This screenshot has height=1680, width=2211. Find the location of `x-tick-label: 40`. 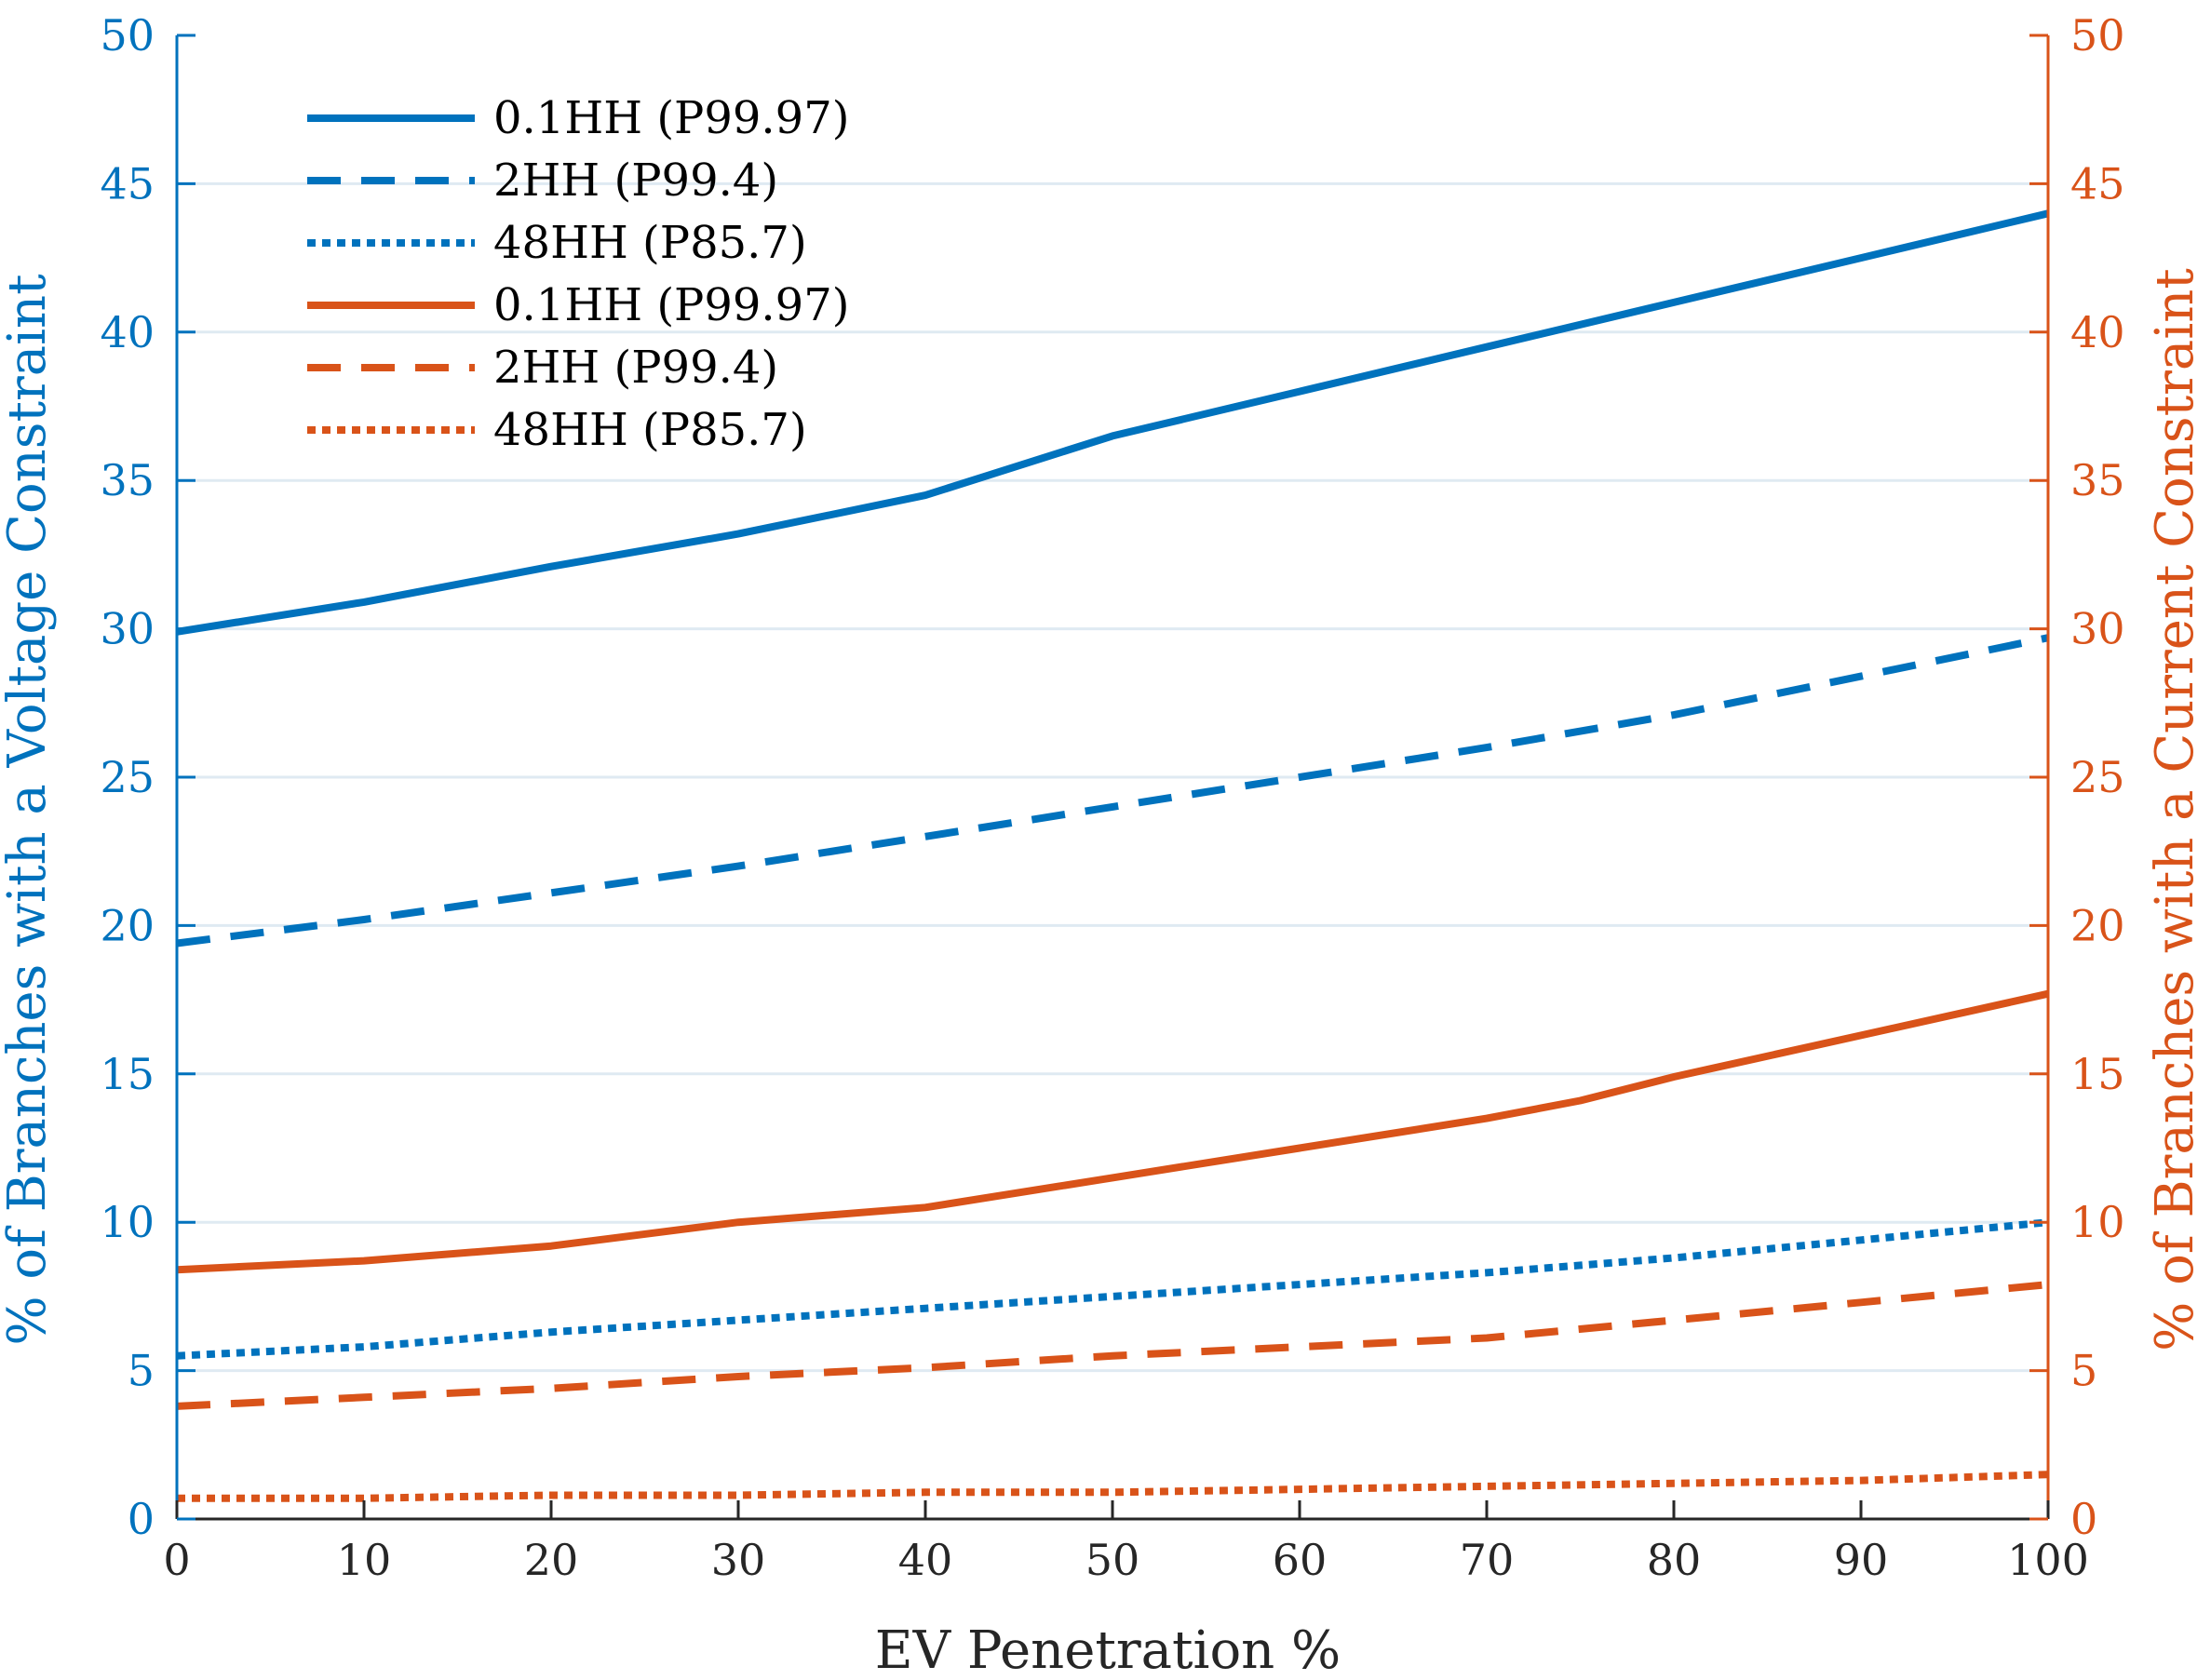

x-tick-label: 40 is located at coordinates (926, 1560).